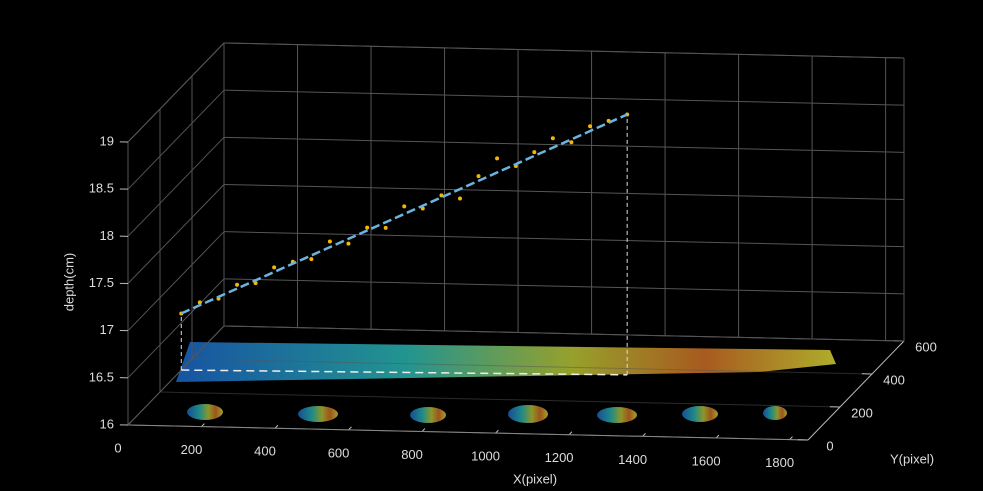  Describe the element at coordinates (779, 462) in the screenshot. I see `x-tick-label: 1800` at that location.